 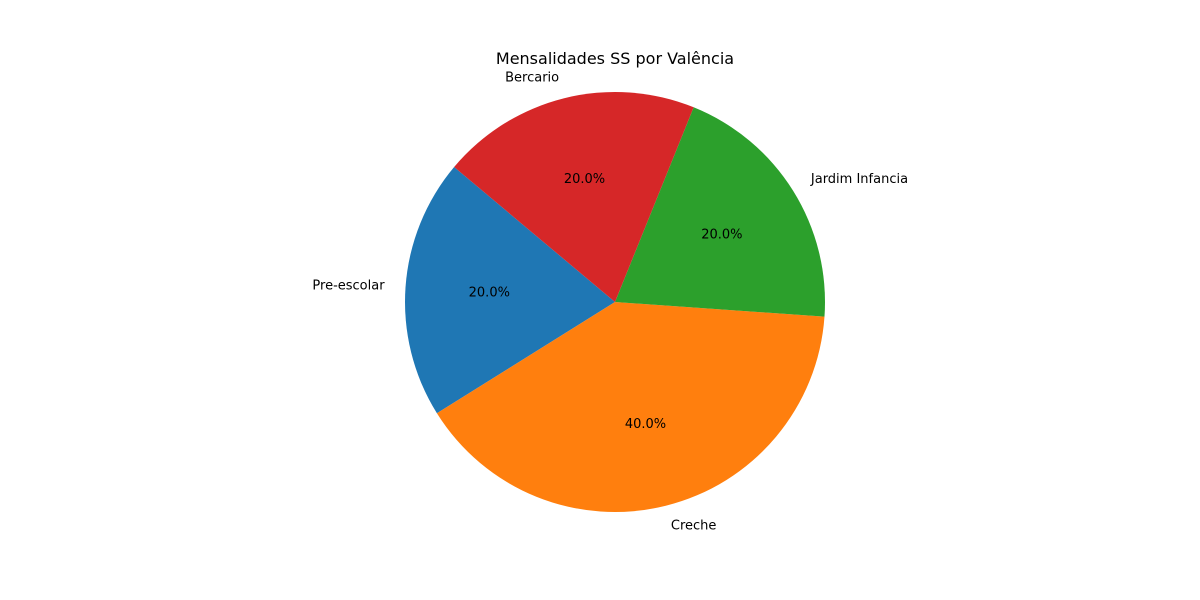 I want to click on pie-slice-pre-escolar, so click(x=510, y=290).